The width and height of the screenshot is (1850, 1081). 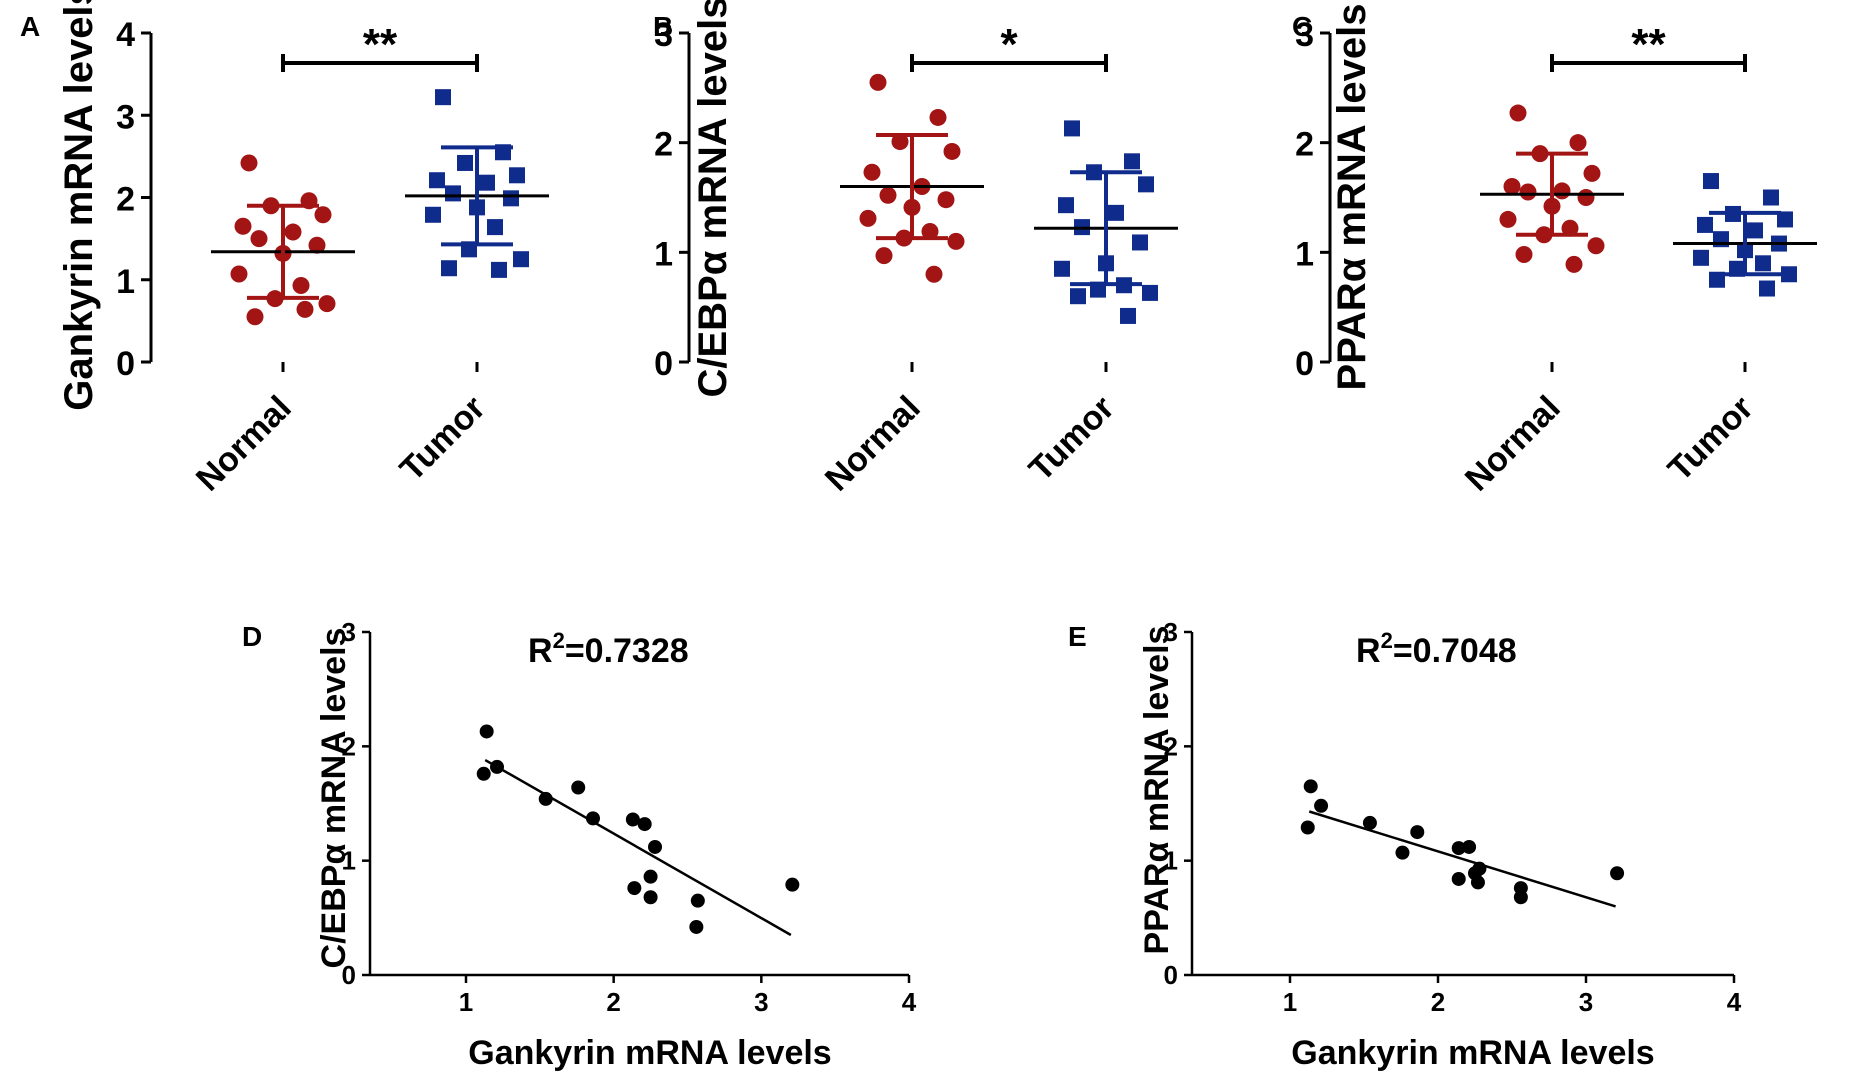 I want to click on panel-a-y-tick-label: 2, so click(x=125, y=200).